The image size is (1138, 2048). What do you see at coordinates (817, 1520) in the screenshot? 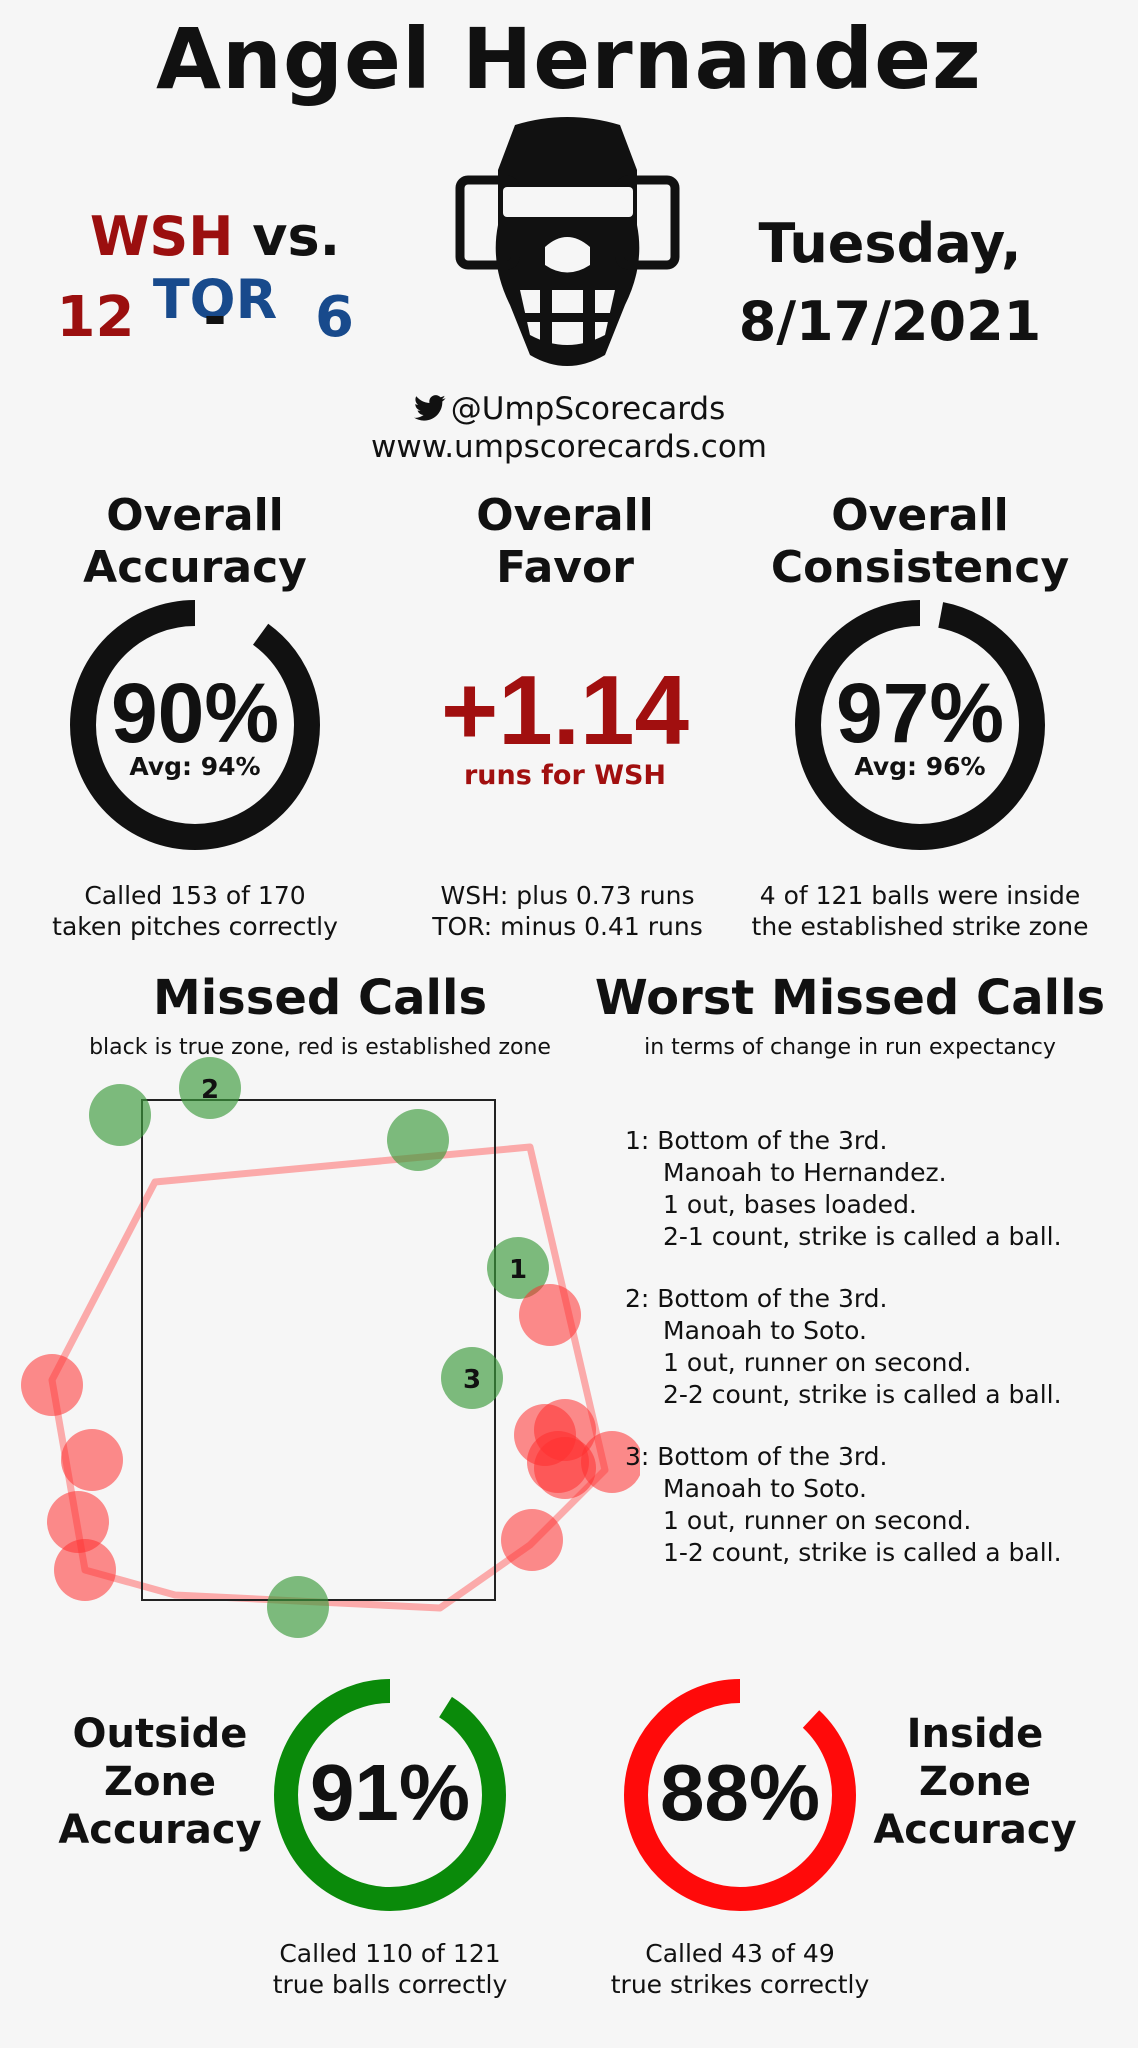
I see `call-3-line3: 1 out, runner on second.` at bounding box center [817, 1520].